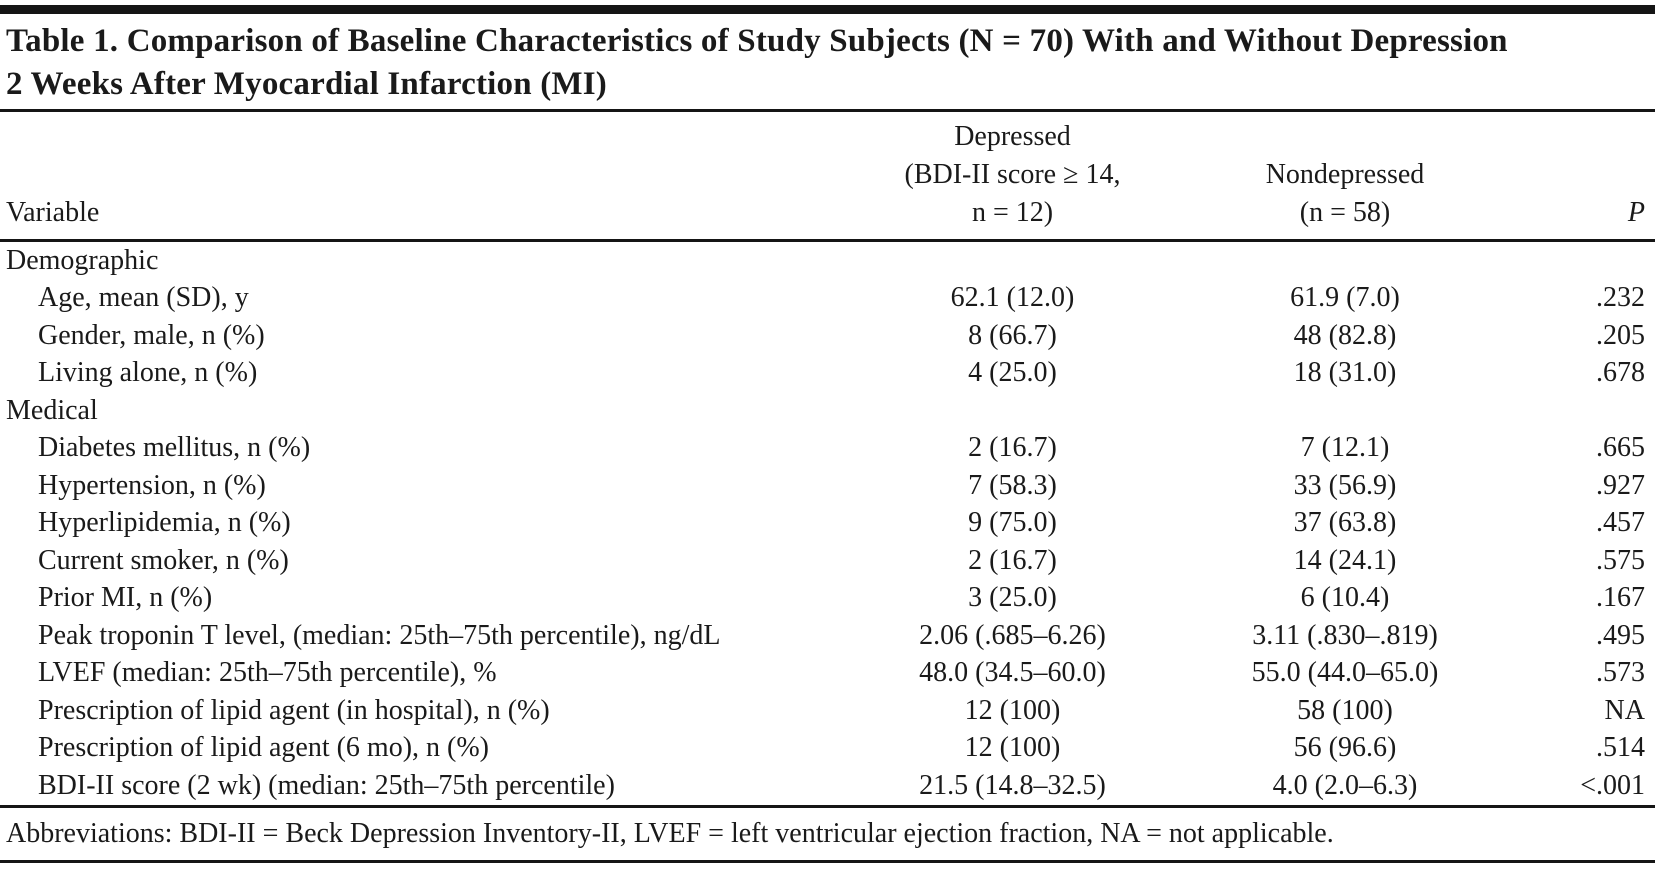 This screenshot has height=870, width=1655. Describe the element at coordinates (1620, 485) in the screenshot. I see `p-value: .927` at that location.